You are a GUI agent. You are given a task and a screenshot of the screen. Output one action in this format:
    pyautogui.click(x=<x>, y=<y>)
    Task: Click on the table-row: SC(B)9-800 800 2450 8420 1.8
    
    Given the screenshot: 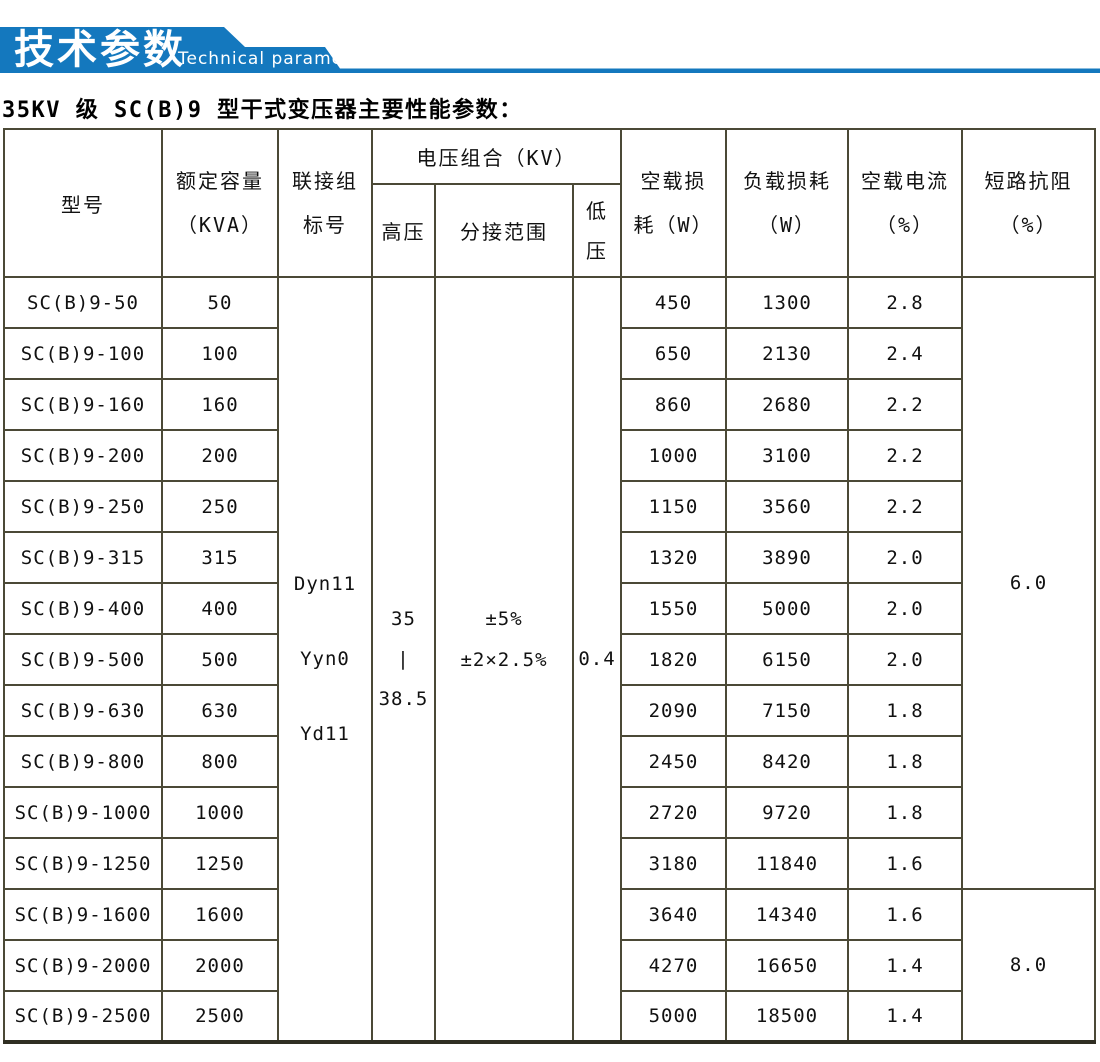 What is the action you would take?
    pyautogui.click(x=549, y=761)
    